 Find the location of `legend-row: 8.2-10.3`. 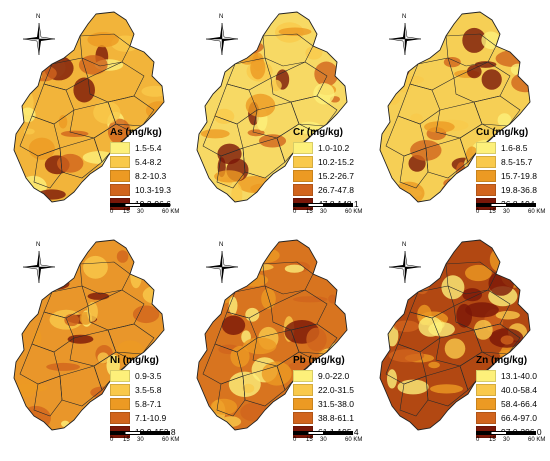

legend-row: 8.2-10.3 is located at coordinates (140, 176).